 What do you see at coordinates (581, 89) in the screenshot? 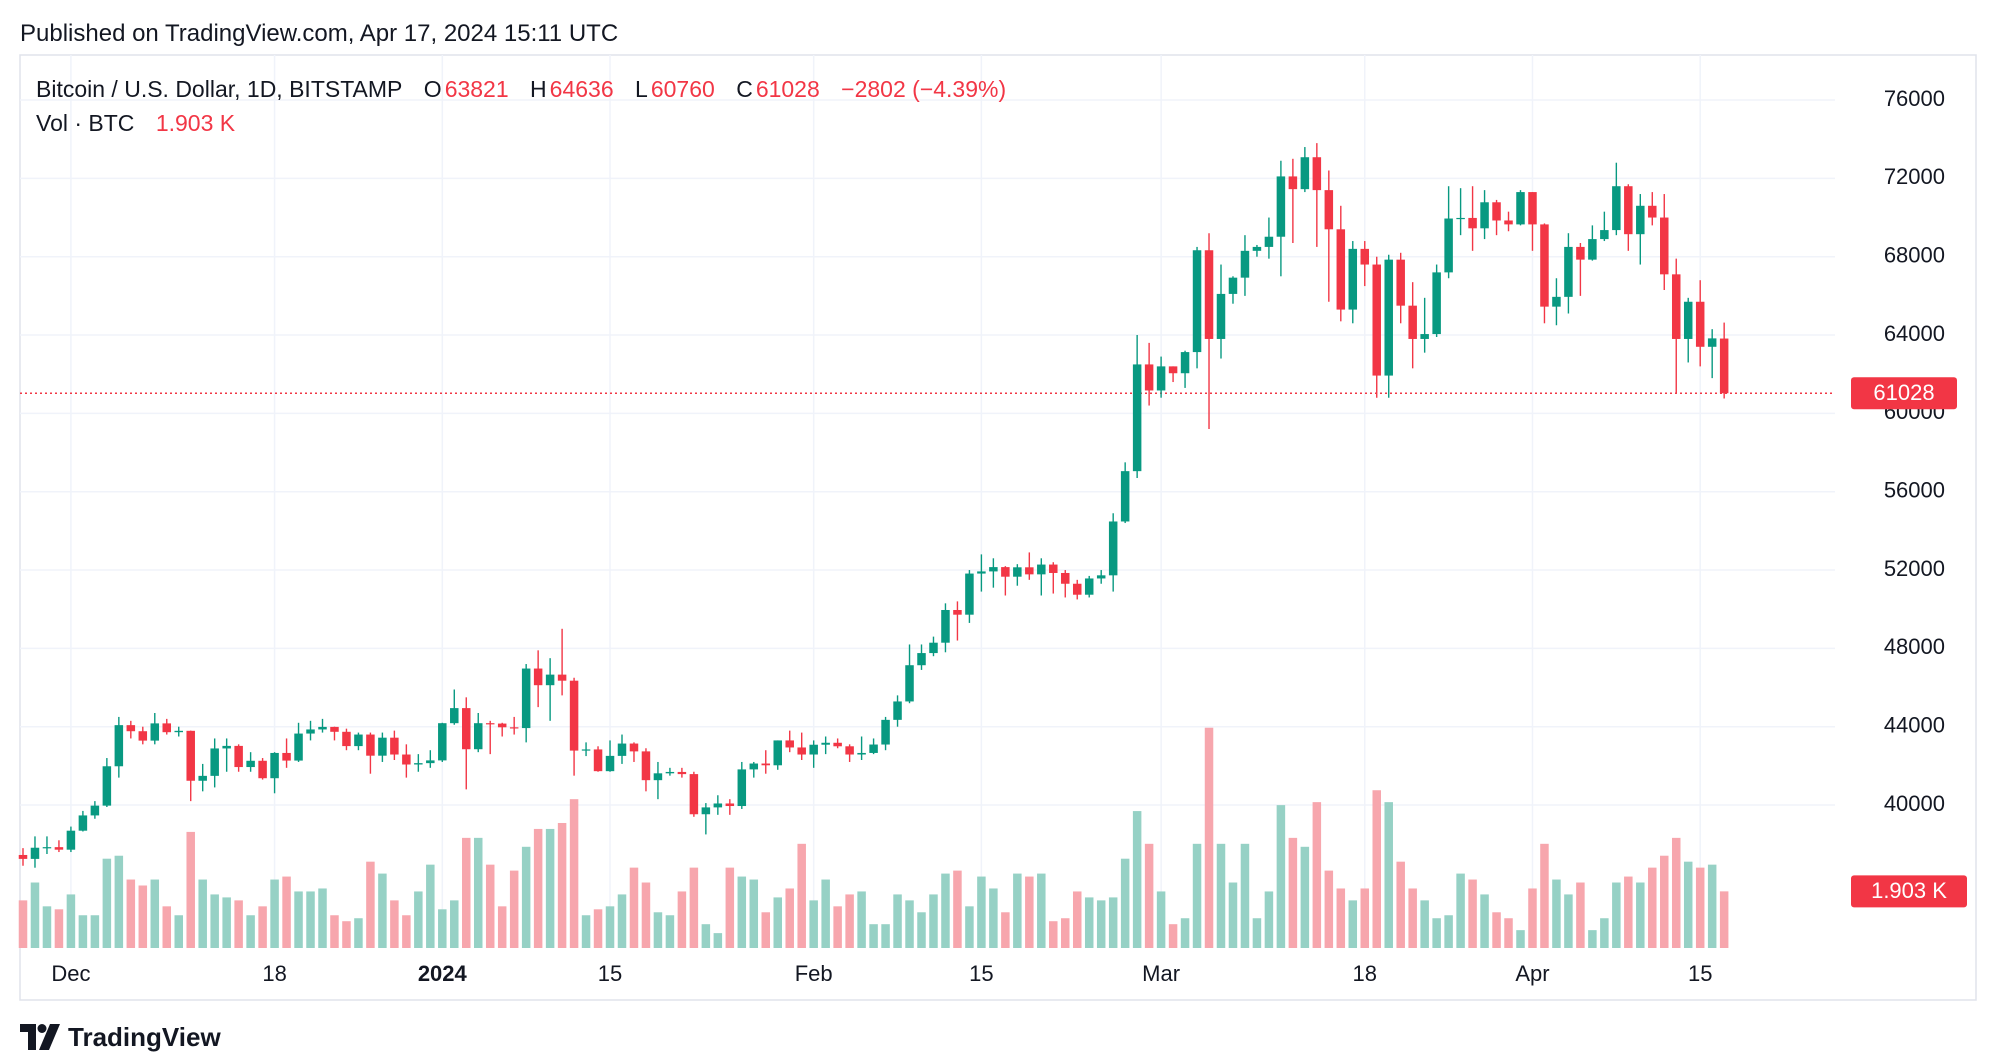
I see `ohlc-value: 64636` at bounding box center [581, 89].